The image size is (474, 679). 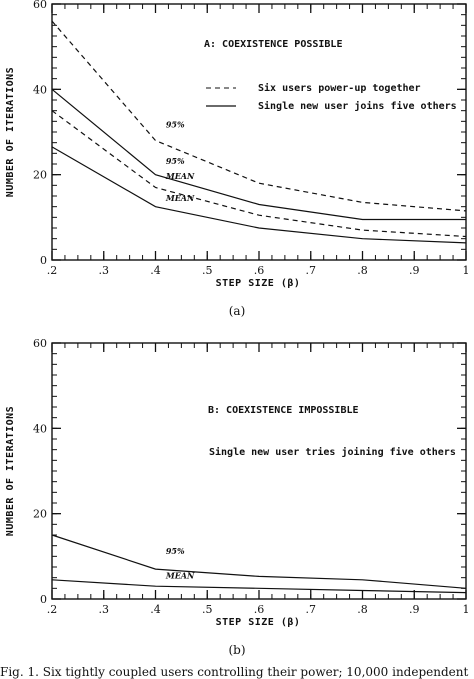 I want to click on panel-b-series, so click(x=259, y=564).